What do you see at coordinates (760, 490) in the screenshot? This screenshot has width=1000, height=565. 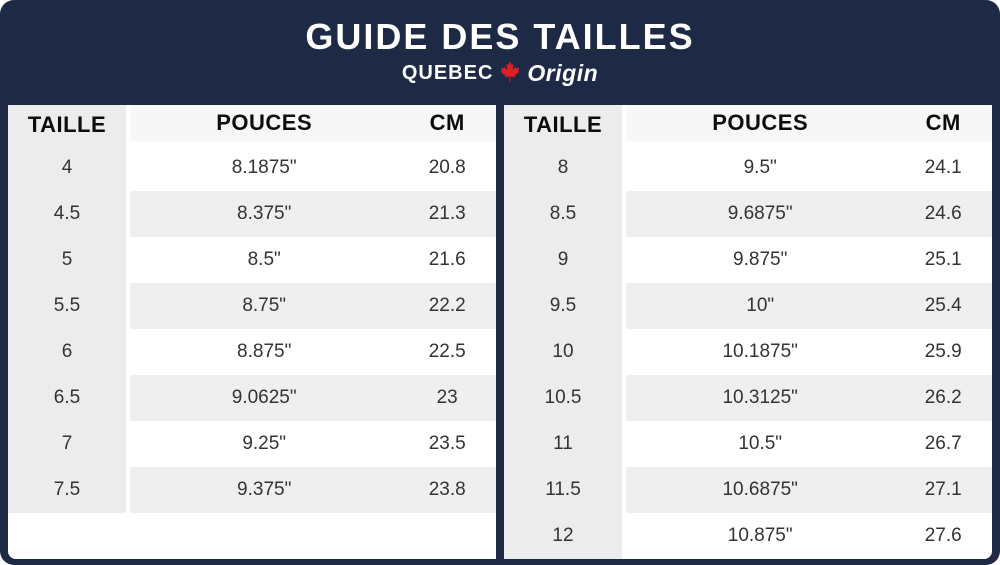 I see `inches-cell: 10.6875"` at bounding box center [760, 490].